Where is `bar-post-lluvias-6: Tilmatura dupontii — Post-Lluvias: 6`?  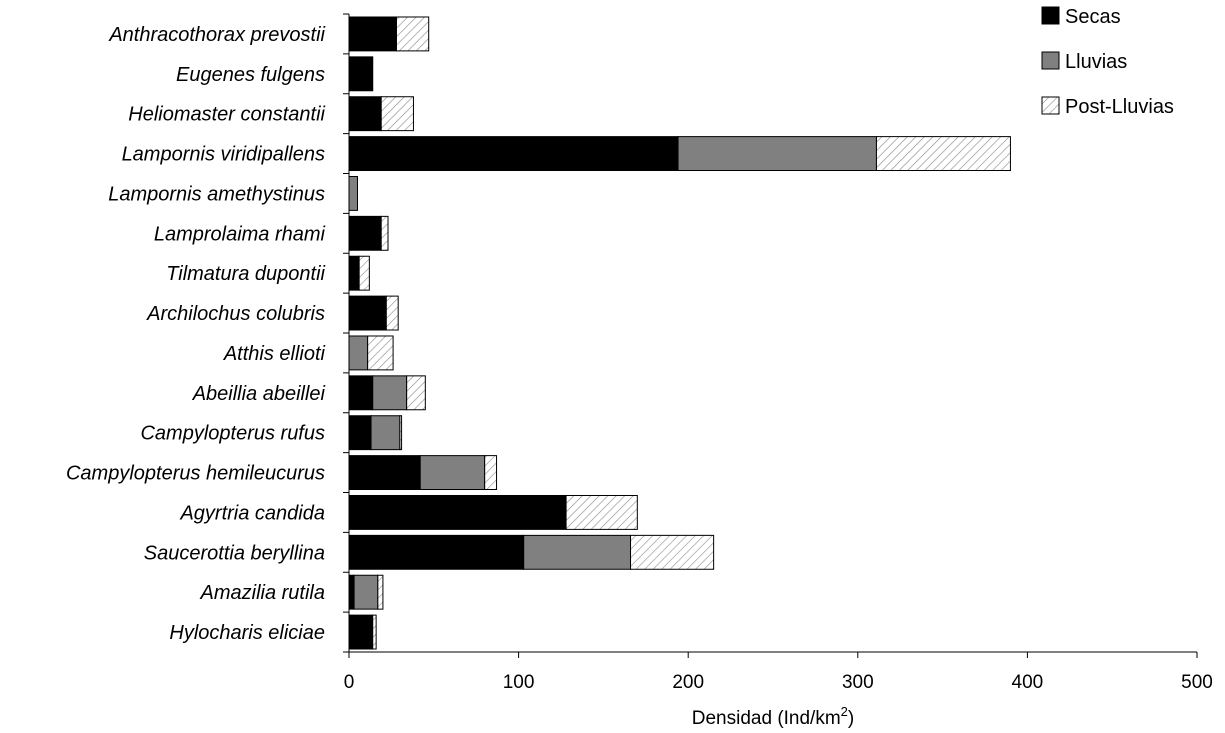
bar-post-lluvias-6: Tilmatura dupontii — Post-Lluvias: 6 is located at coordinates (364, 273).